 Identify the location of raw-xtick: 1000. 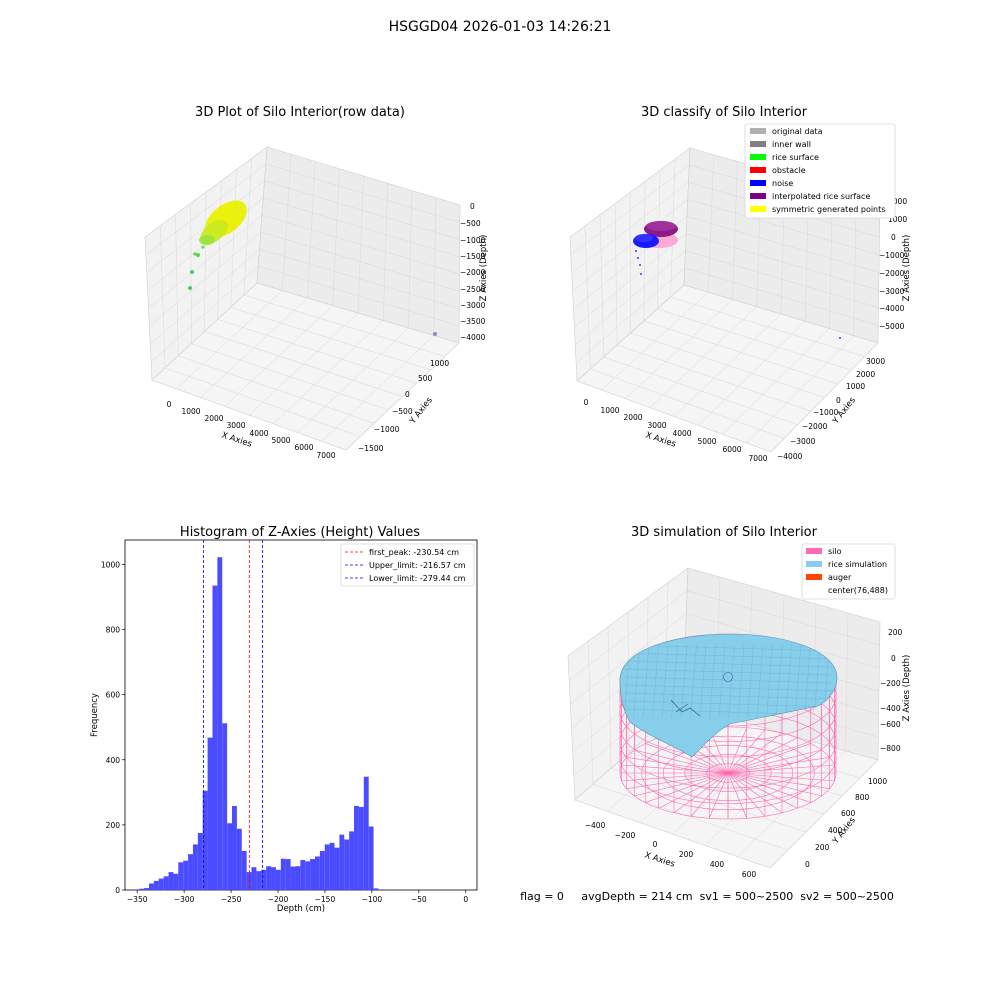
(190, 411).